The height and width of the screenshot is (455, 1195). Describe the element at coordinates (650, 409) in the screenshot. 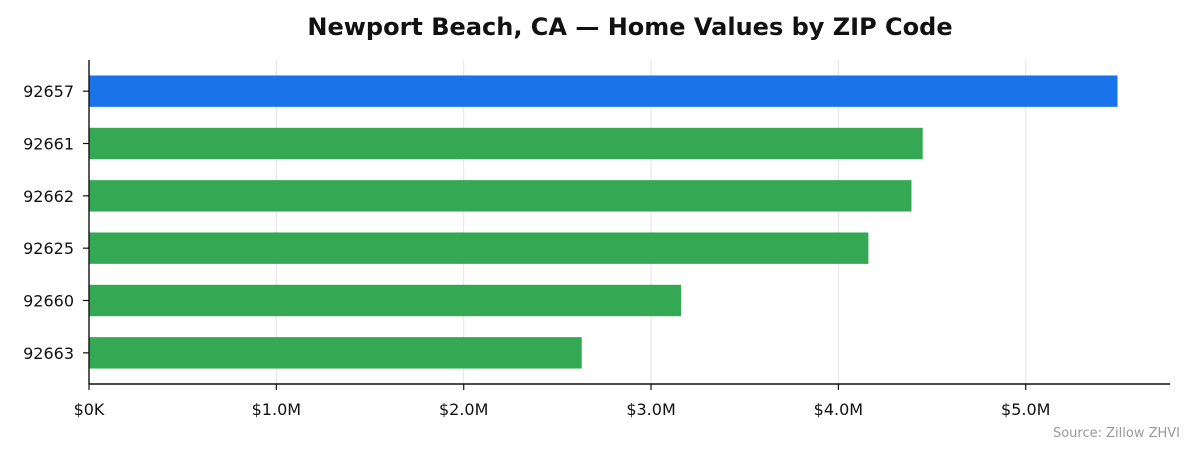

I see `x-tick-label: $3.0M` at that location.